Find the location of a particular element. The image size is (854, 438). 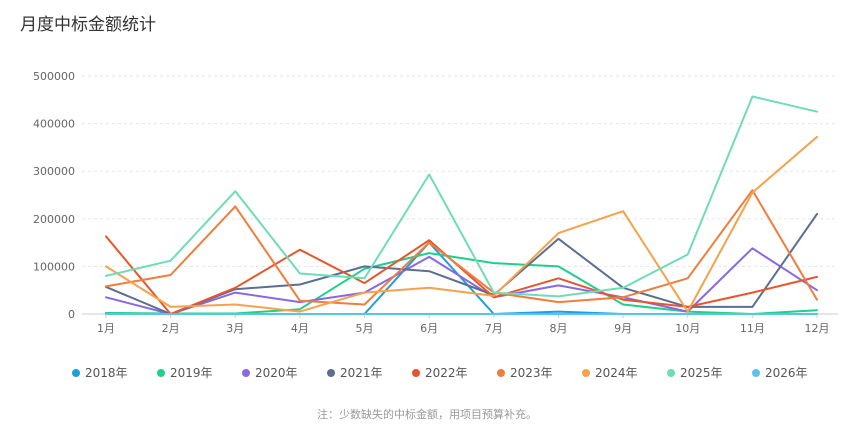

footnote: 注：少数缺失的中标金额，用项目预算补充。 is located at coordinates (427, 414).